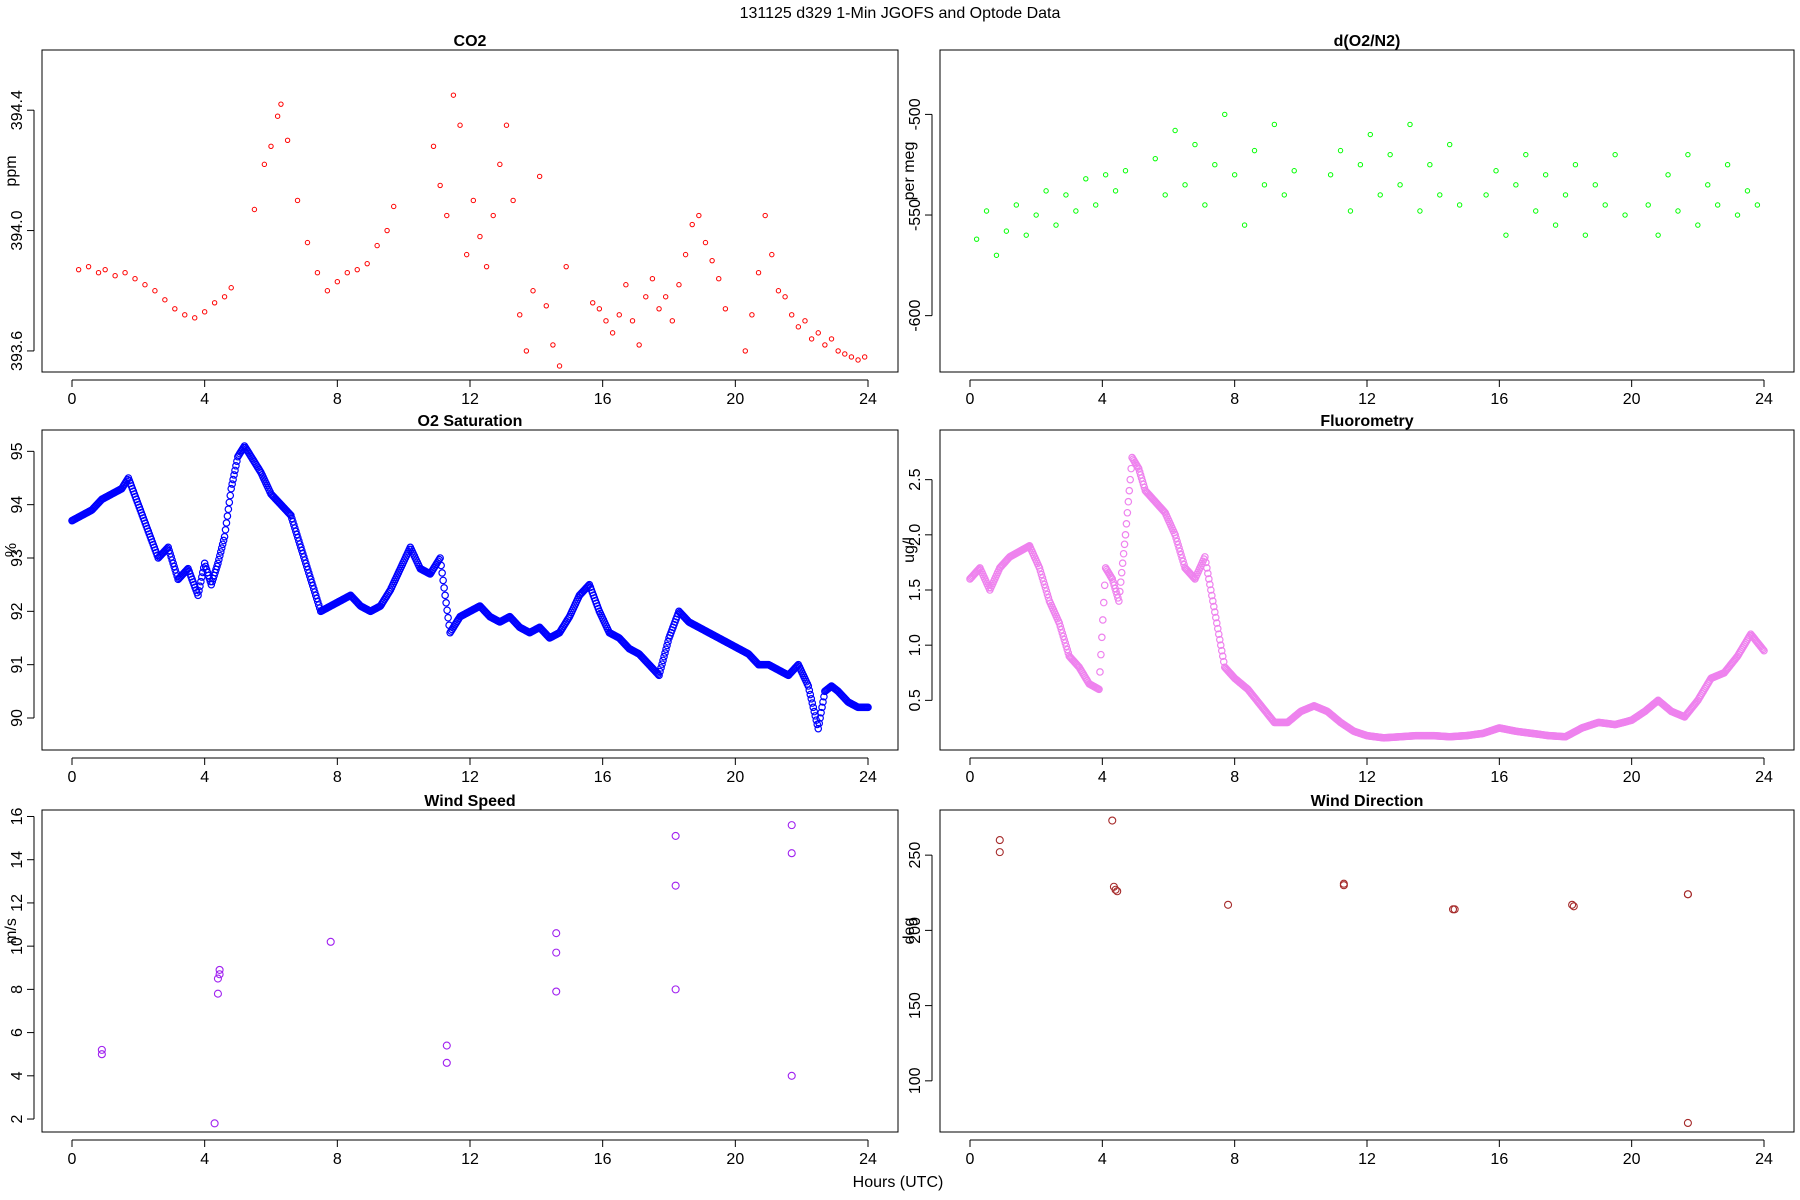 Image resolution: width=1800 pixels, height=1200 pixels. What do you see at coordinates (868, 399) in the screenshot?
I see `co2-x-tick-label: 24` at bounding box center [868, 399].